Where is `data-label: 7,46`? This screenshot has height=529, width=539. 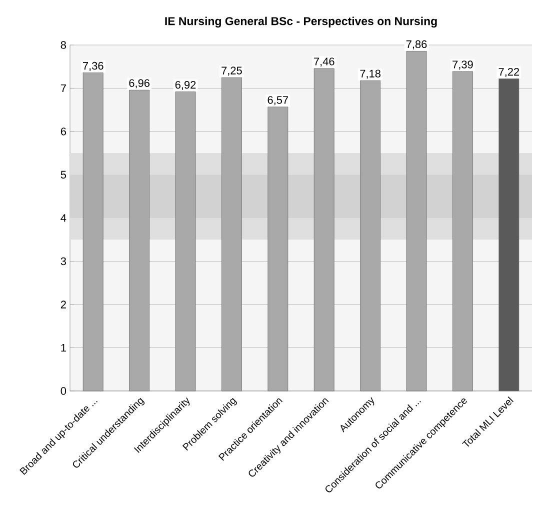 data-label: 7,46 is located at coordinates (324, 62).